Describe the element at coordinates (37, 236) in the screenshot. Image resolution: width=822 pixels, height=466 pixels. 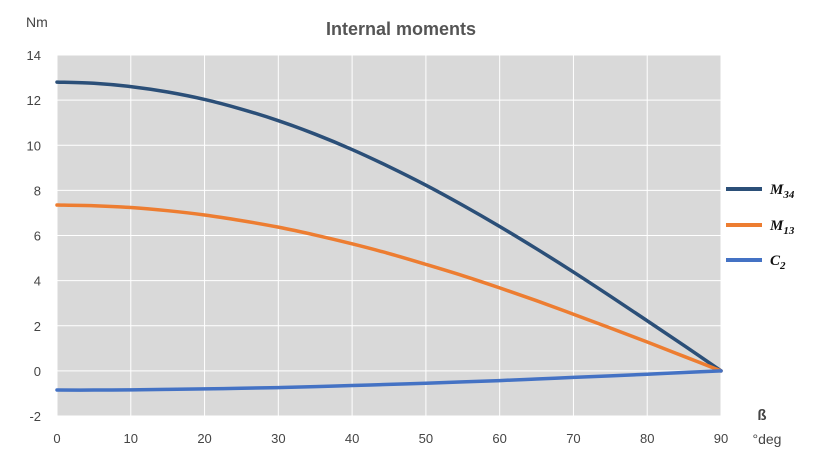
I see `y-tick-label: 6` at that location.